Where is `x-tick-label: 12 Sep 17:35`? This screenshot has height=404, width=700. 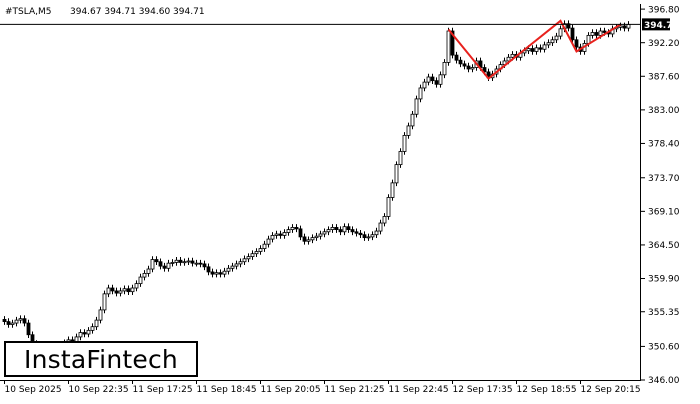
x-tick-label: 12 Sep 17:35 is located at coordinates (483, 390).